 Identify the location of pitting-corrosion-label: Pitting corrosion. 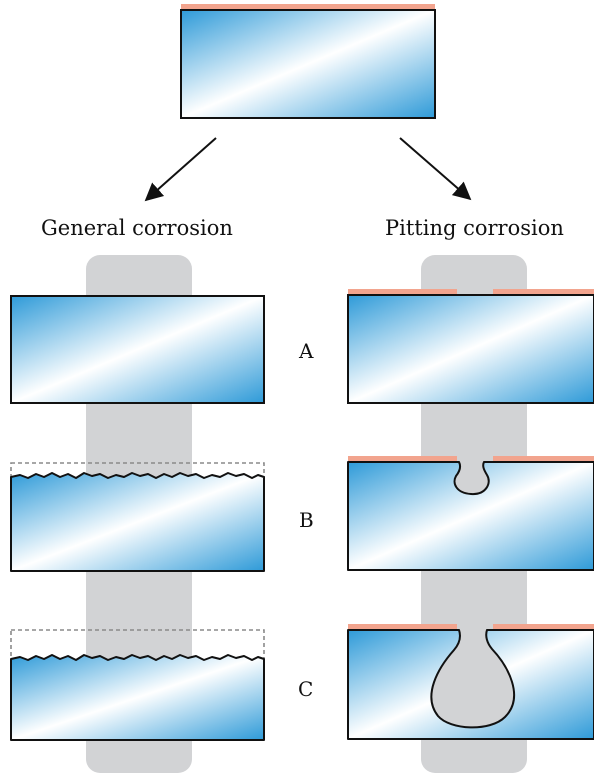
(474, 228).